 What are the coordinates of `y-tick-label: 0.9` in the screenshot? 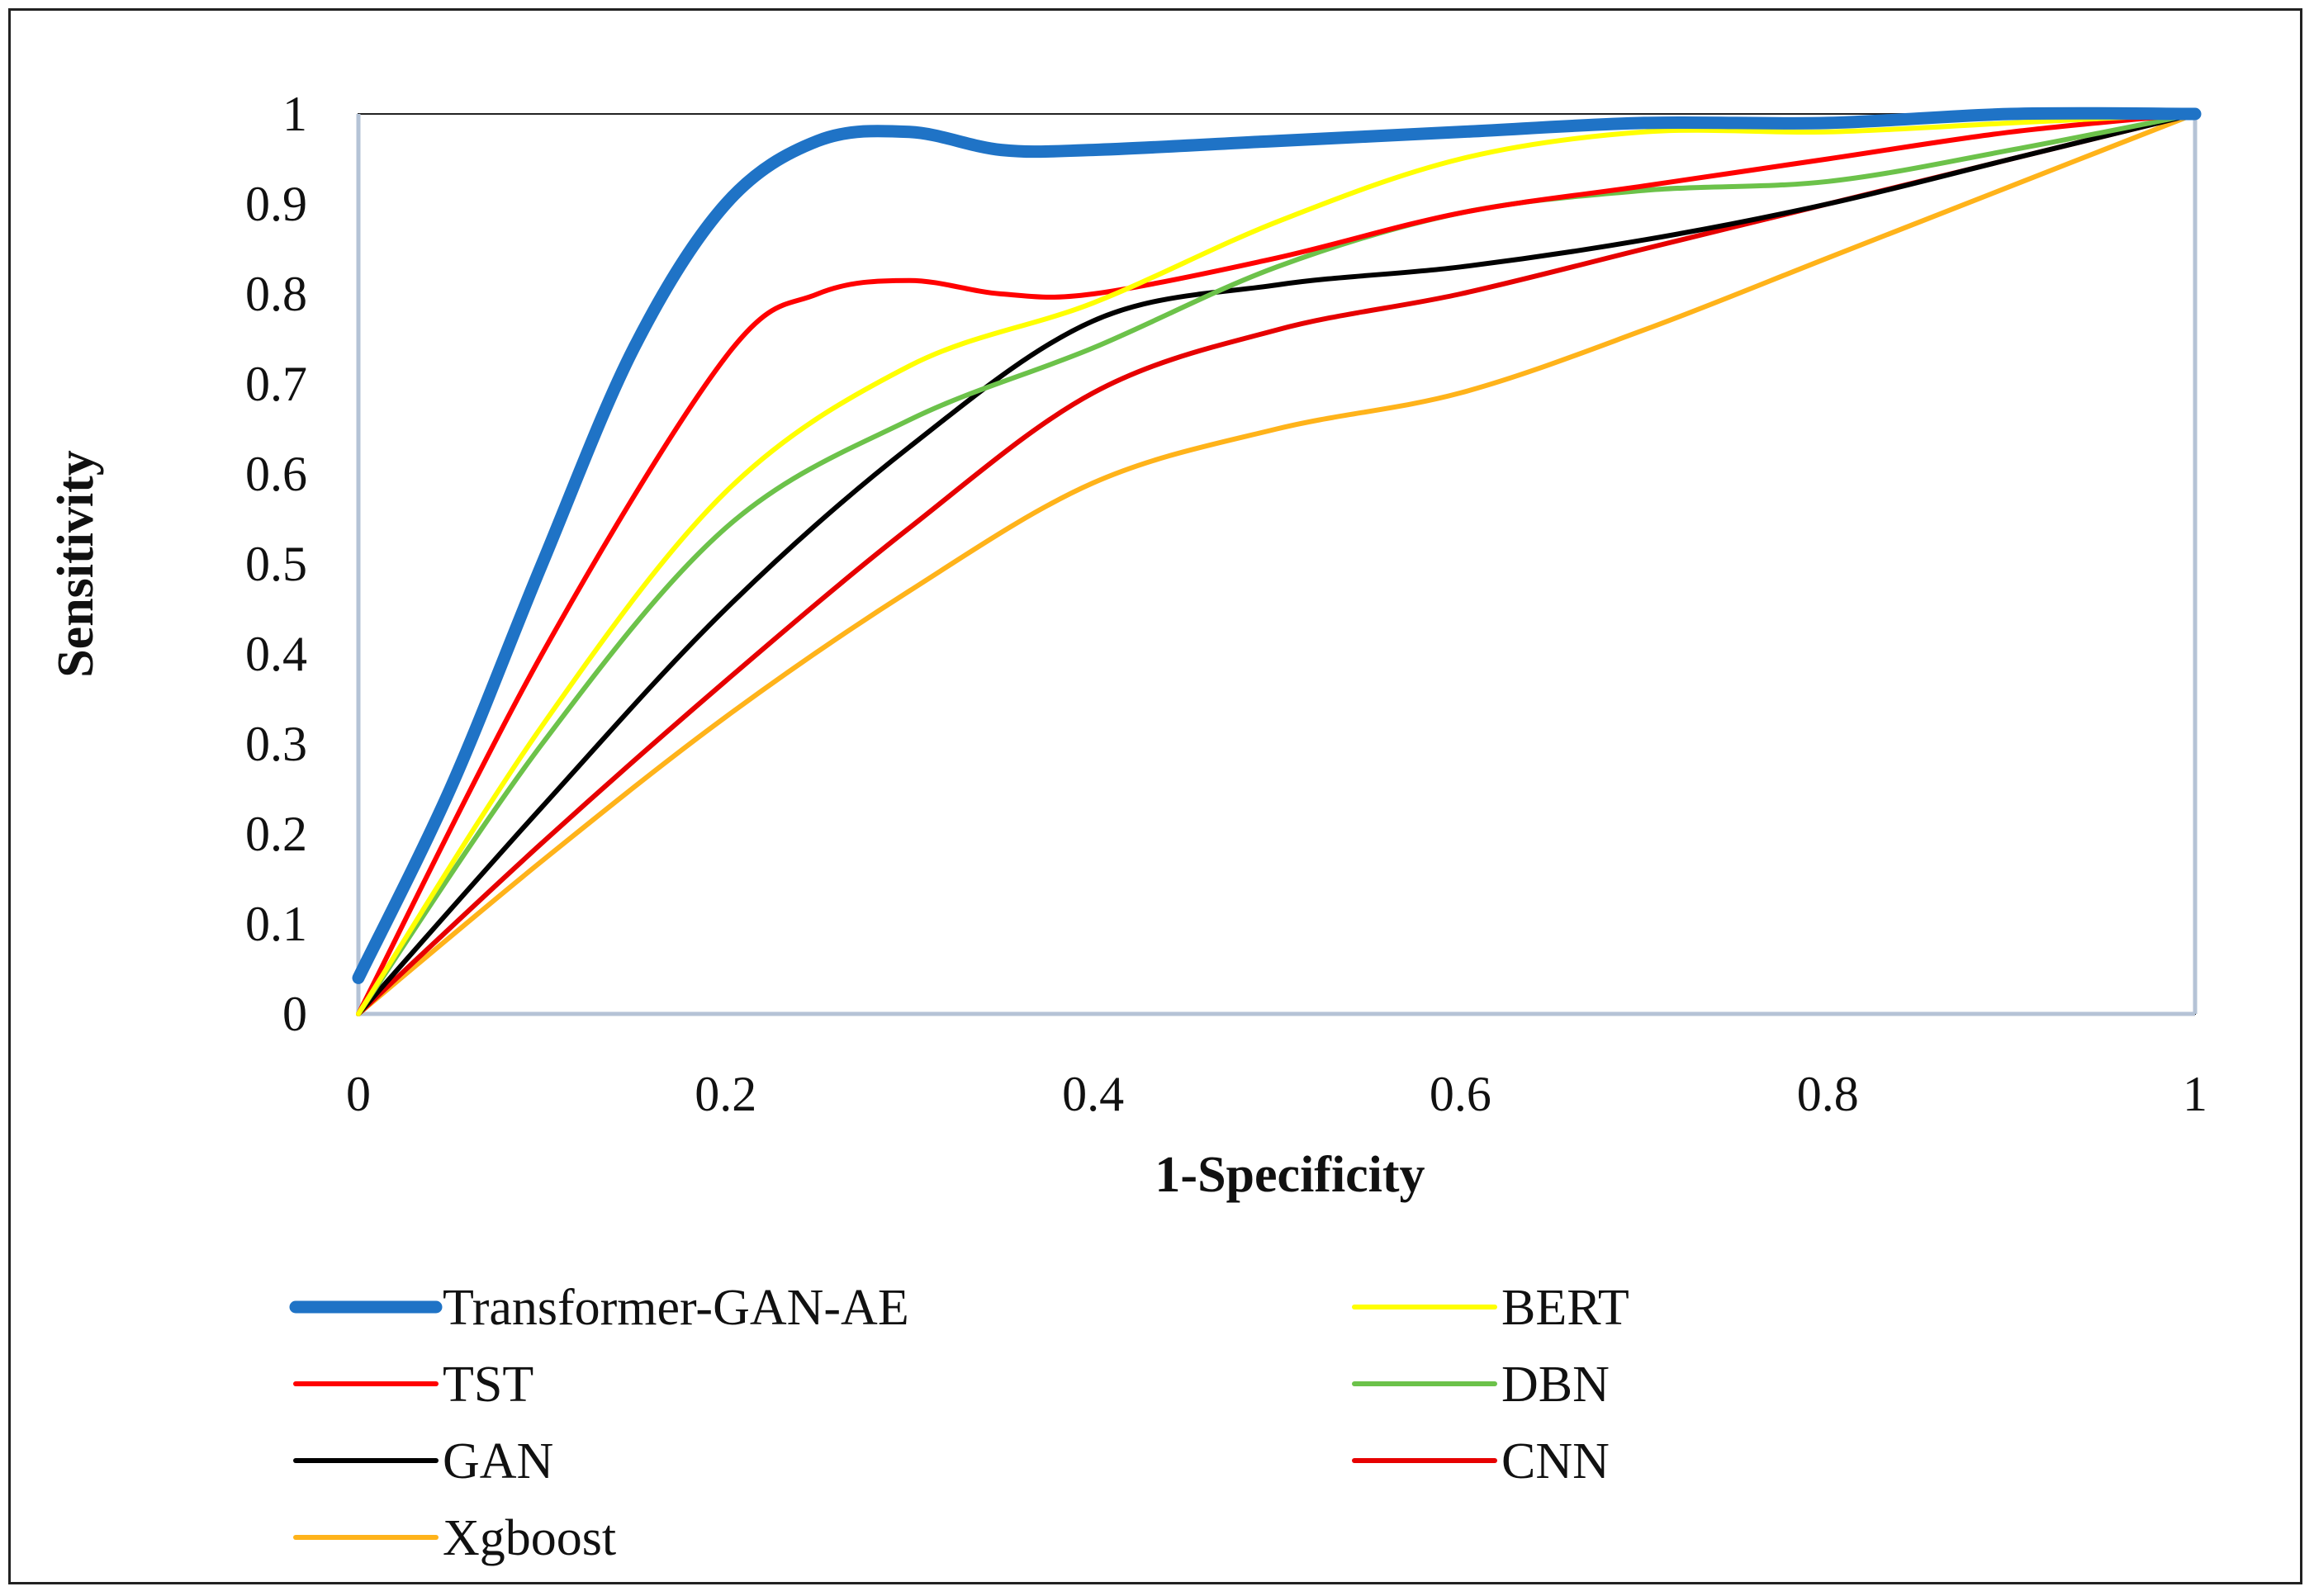 It's located at (276, 204).